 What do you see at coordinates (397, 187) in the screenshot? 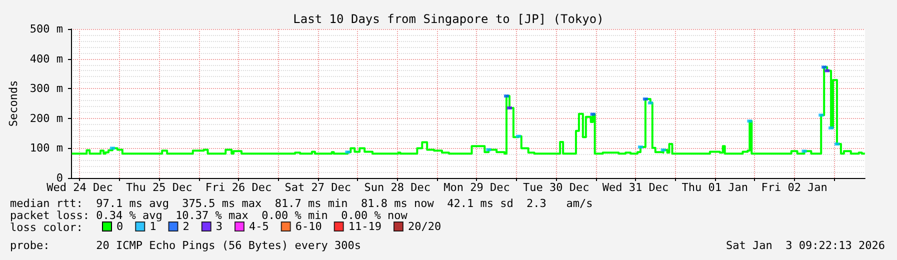
I see `x-tick-label: Sun 28 Dec` at bounding box center [397, 187].